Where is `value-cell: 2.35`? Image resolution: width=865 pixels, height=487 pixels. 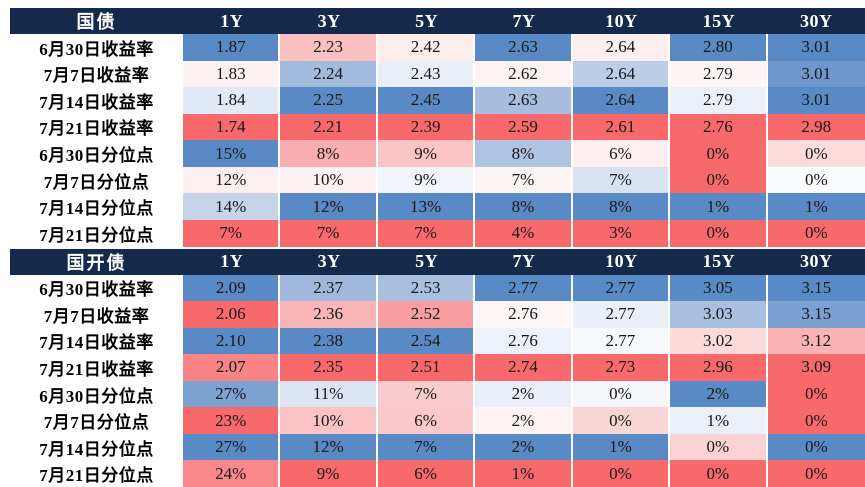 value-cell: 2.35 is located at coordinates (329, 367).